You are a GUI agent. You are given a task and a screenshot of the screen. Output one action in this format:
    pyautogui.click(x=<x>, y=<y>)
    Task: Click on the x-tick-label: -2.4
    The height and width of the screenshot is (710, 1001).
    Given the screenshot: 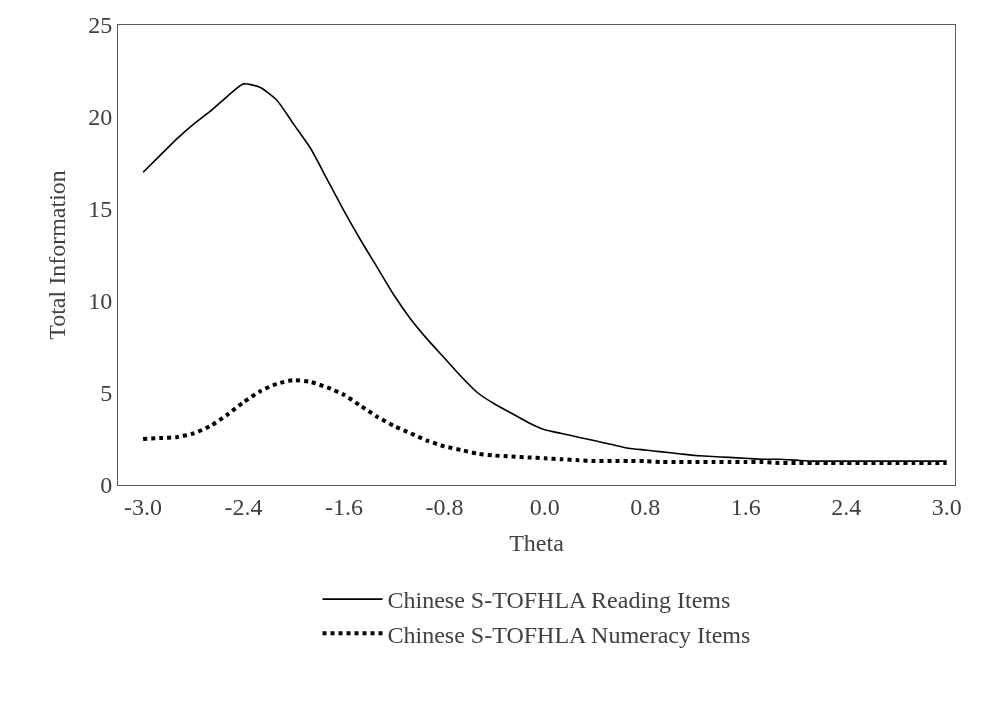 What is the action you would take?
    pyautogui.click(x=243, y=506)
    